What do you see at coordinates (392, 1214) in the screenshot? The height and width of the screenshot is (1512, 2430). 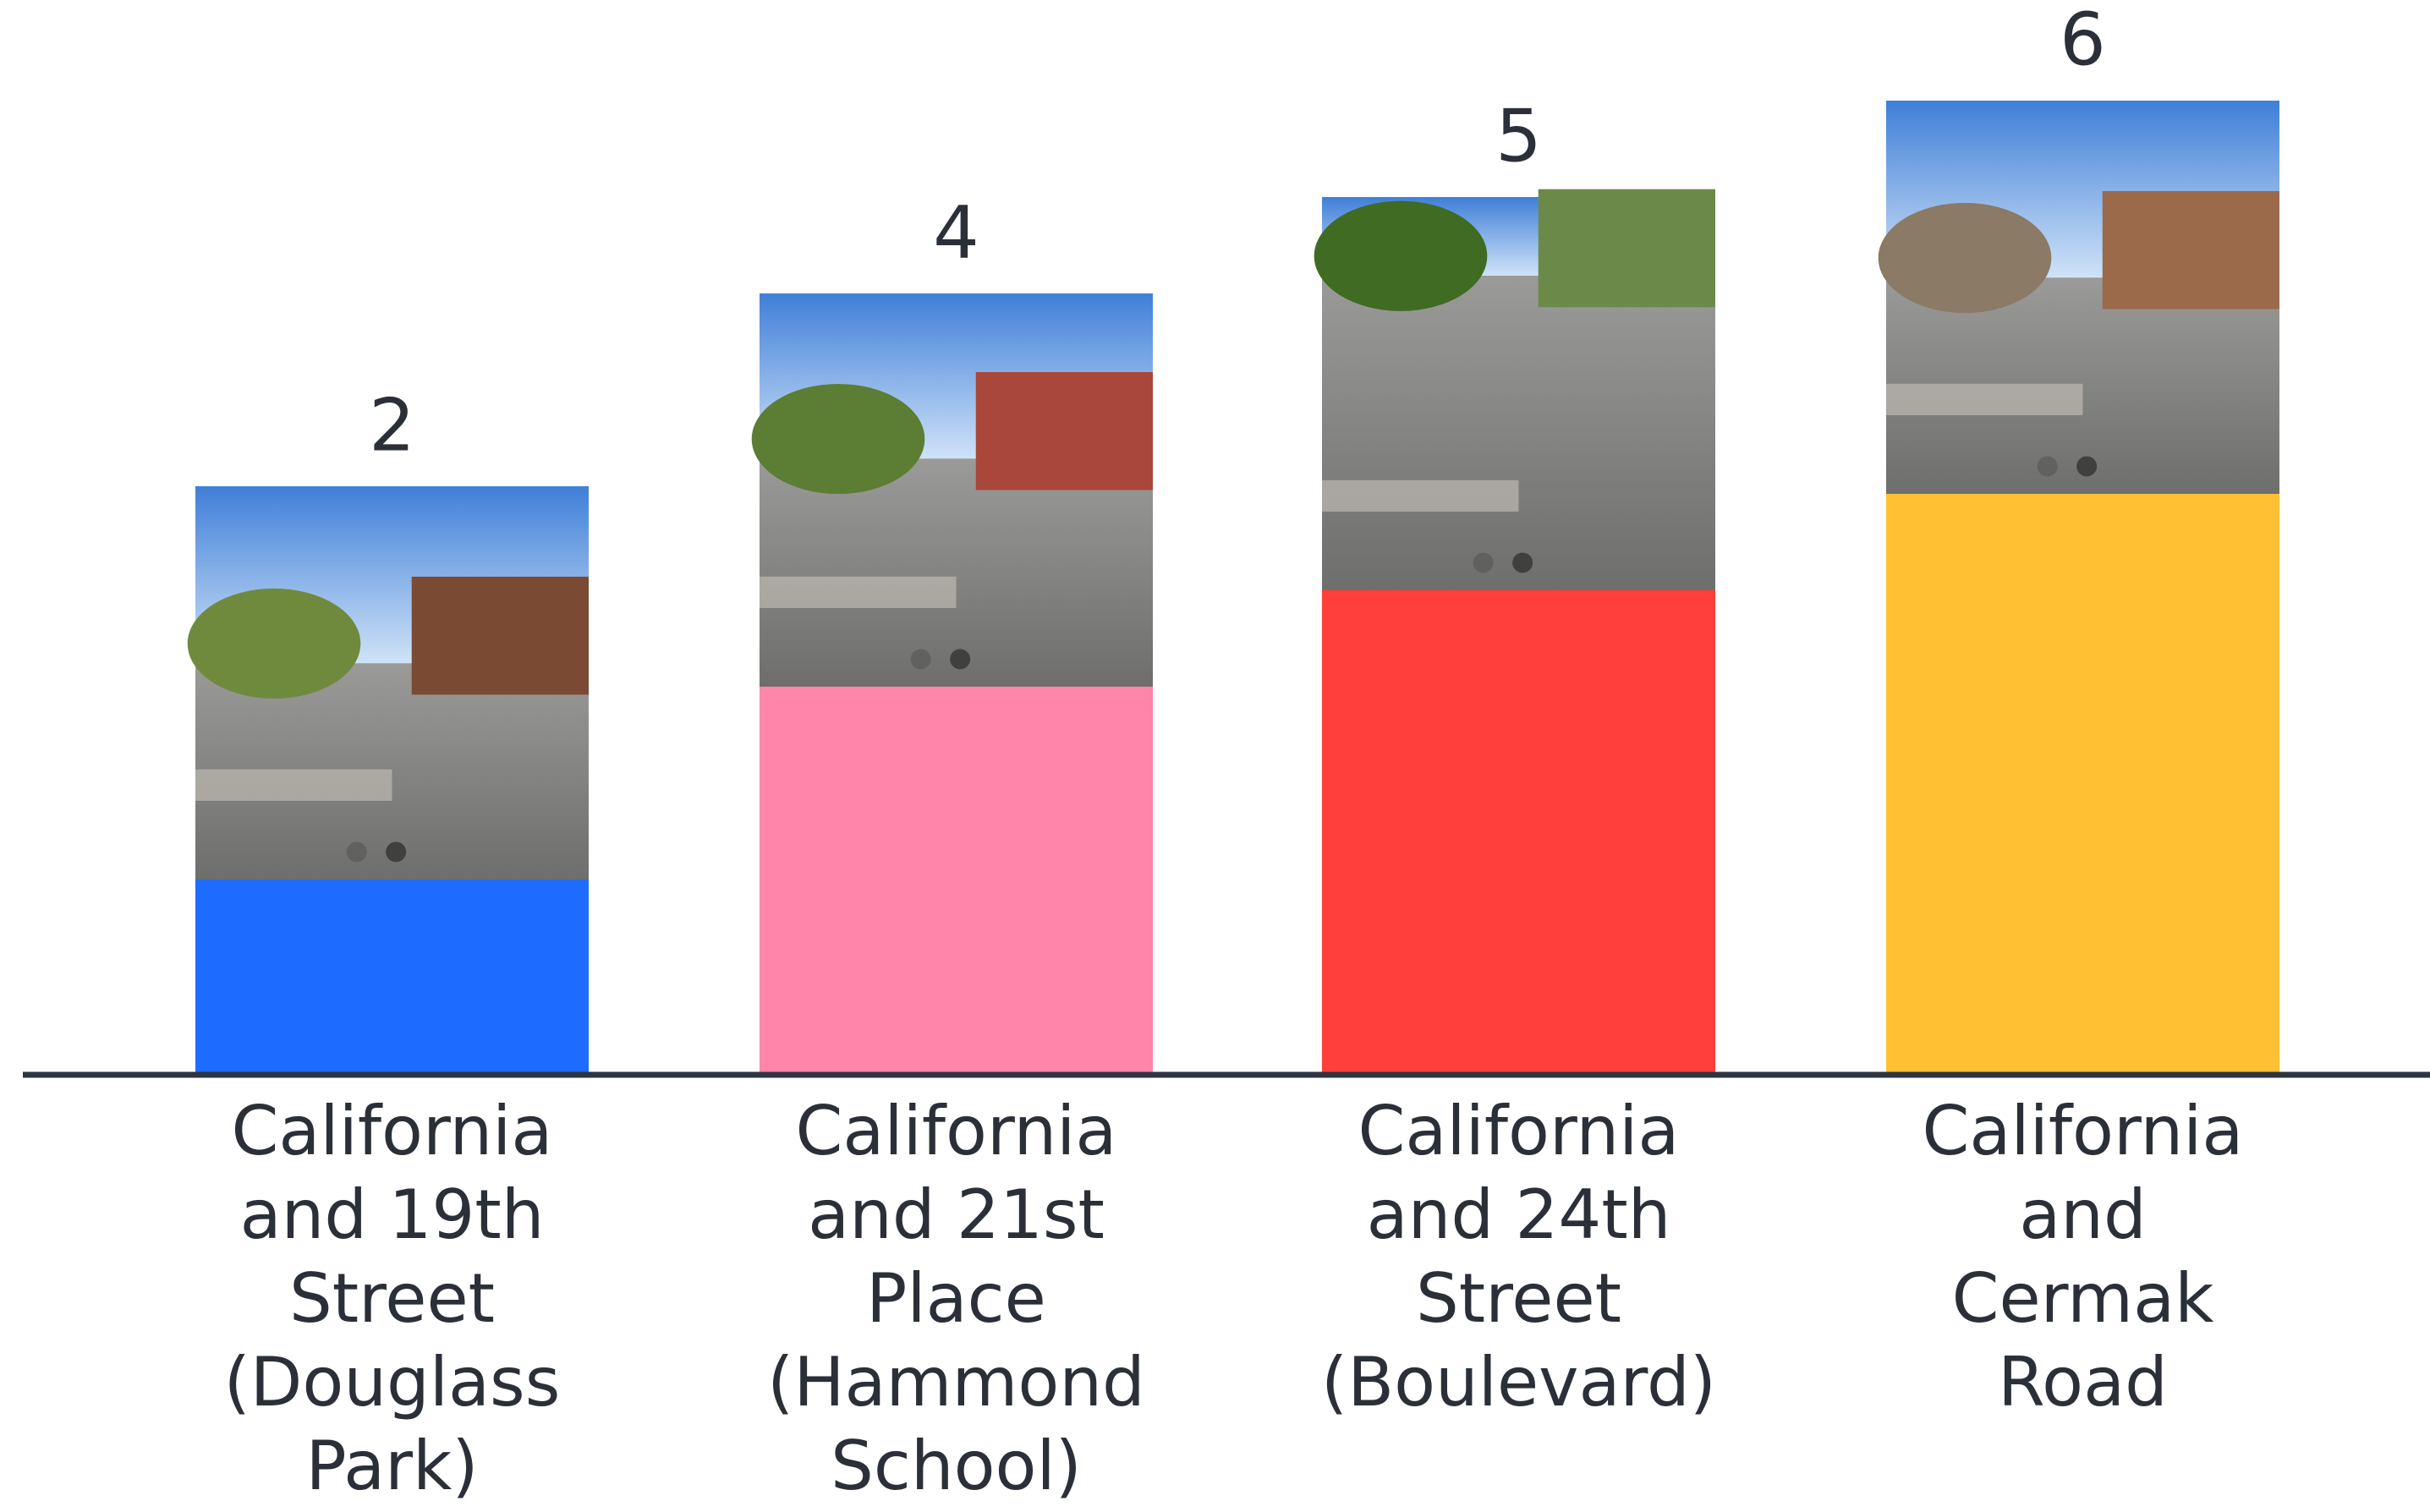 I see `x-tick-label: and 19th` at bounding box center [392, 1214].